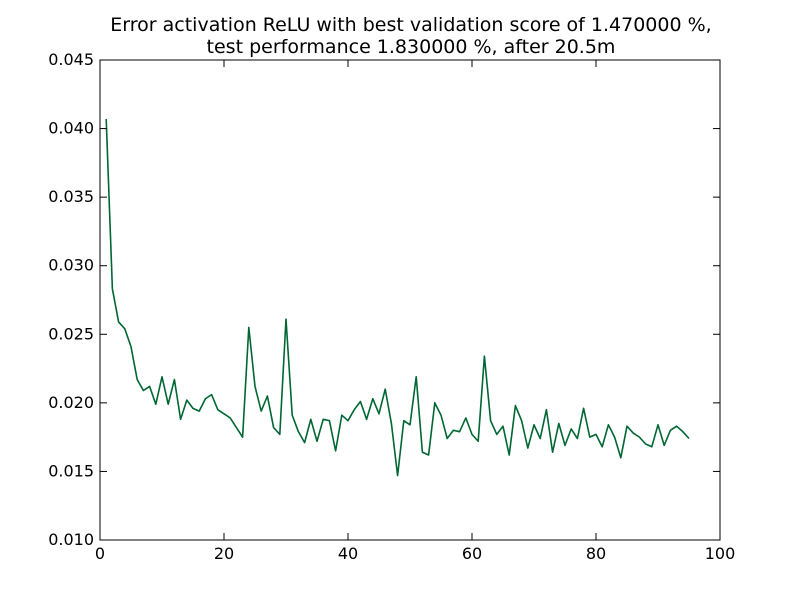 This screenshot has height=600, width=800. What do you see at coordinates (71, 196) in the screenshot?
I see `y-tick-label: 0.035` at bounding box center [71, 196].